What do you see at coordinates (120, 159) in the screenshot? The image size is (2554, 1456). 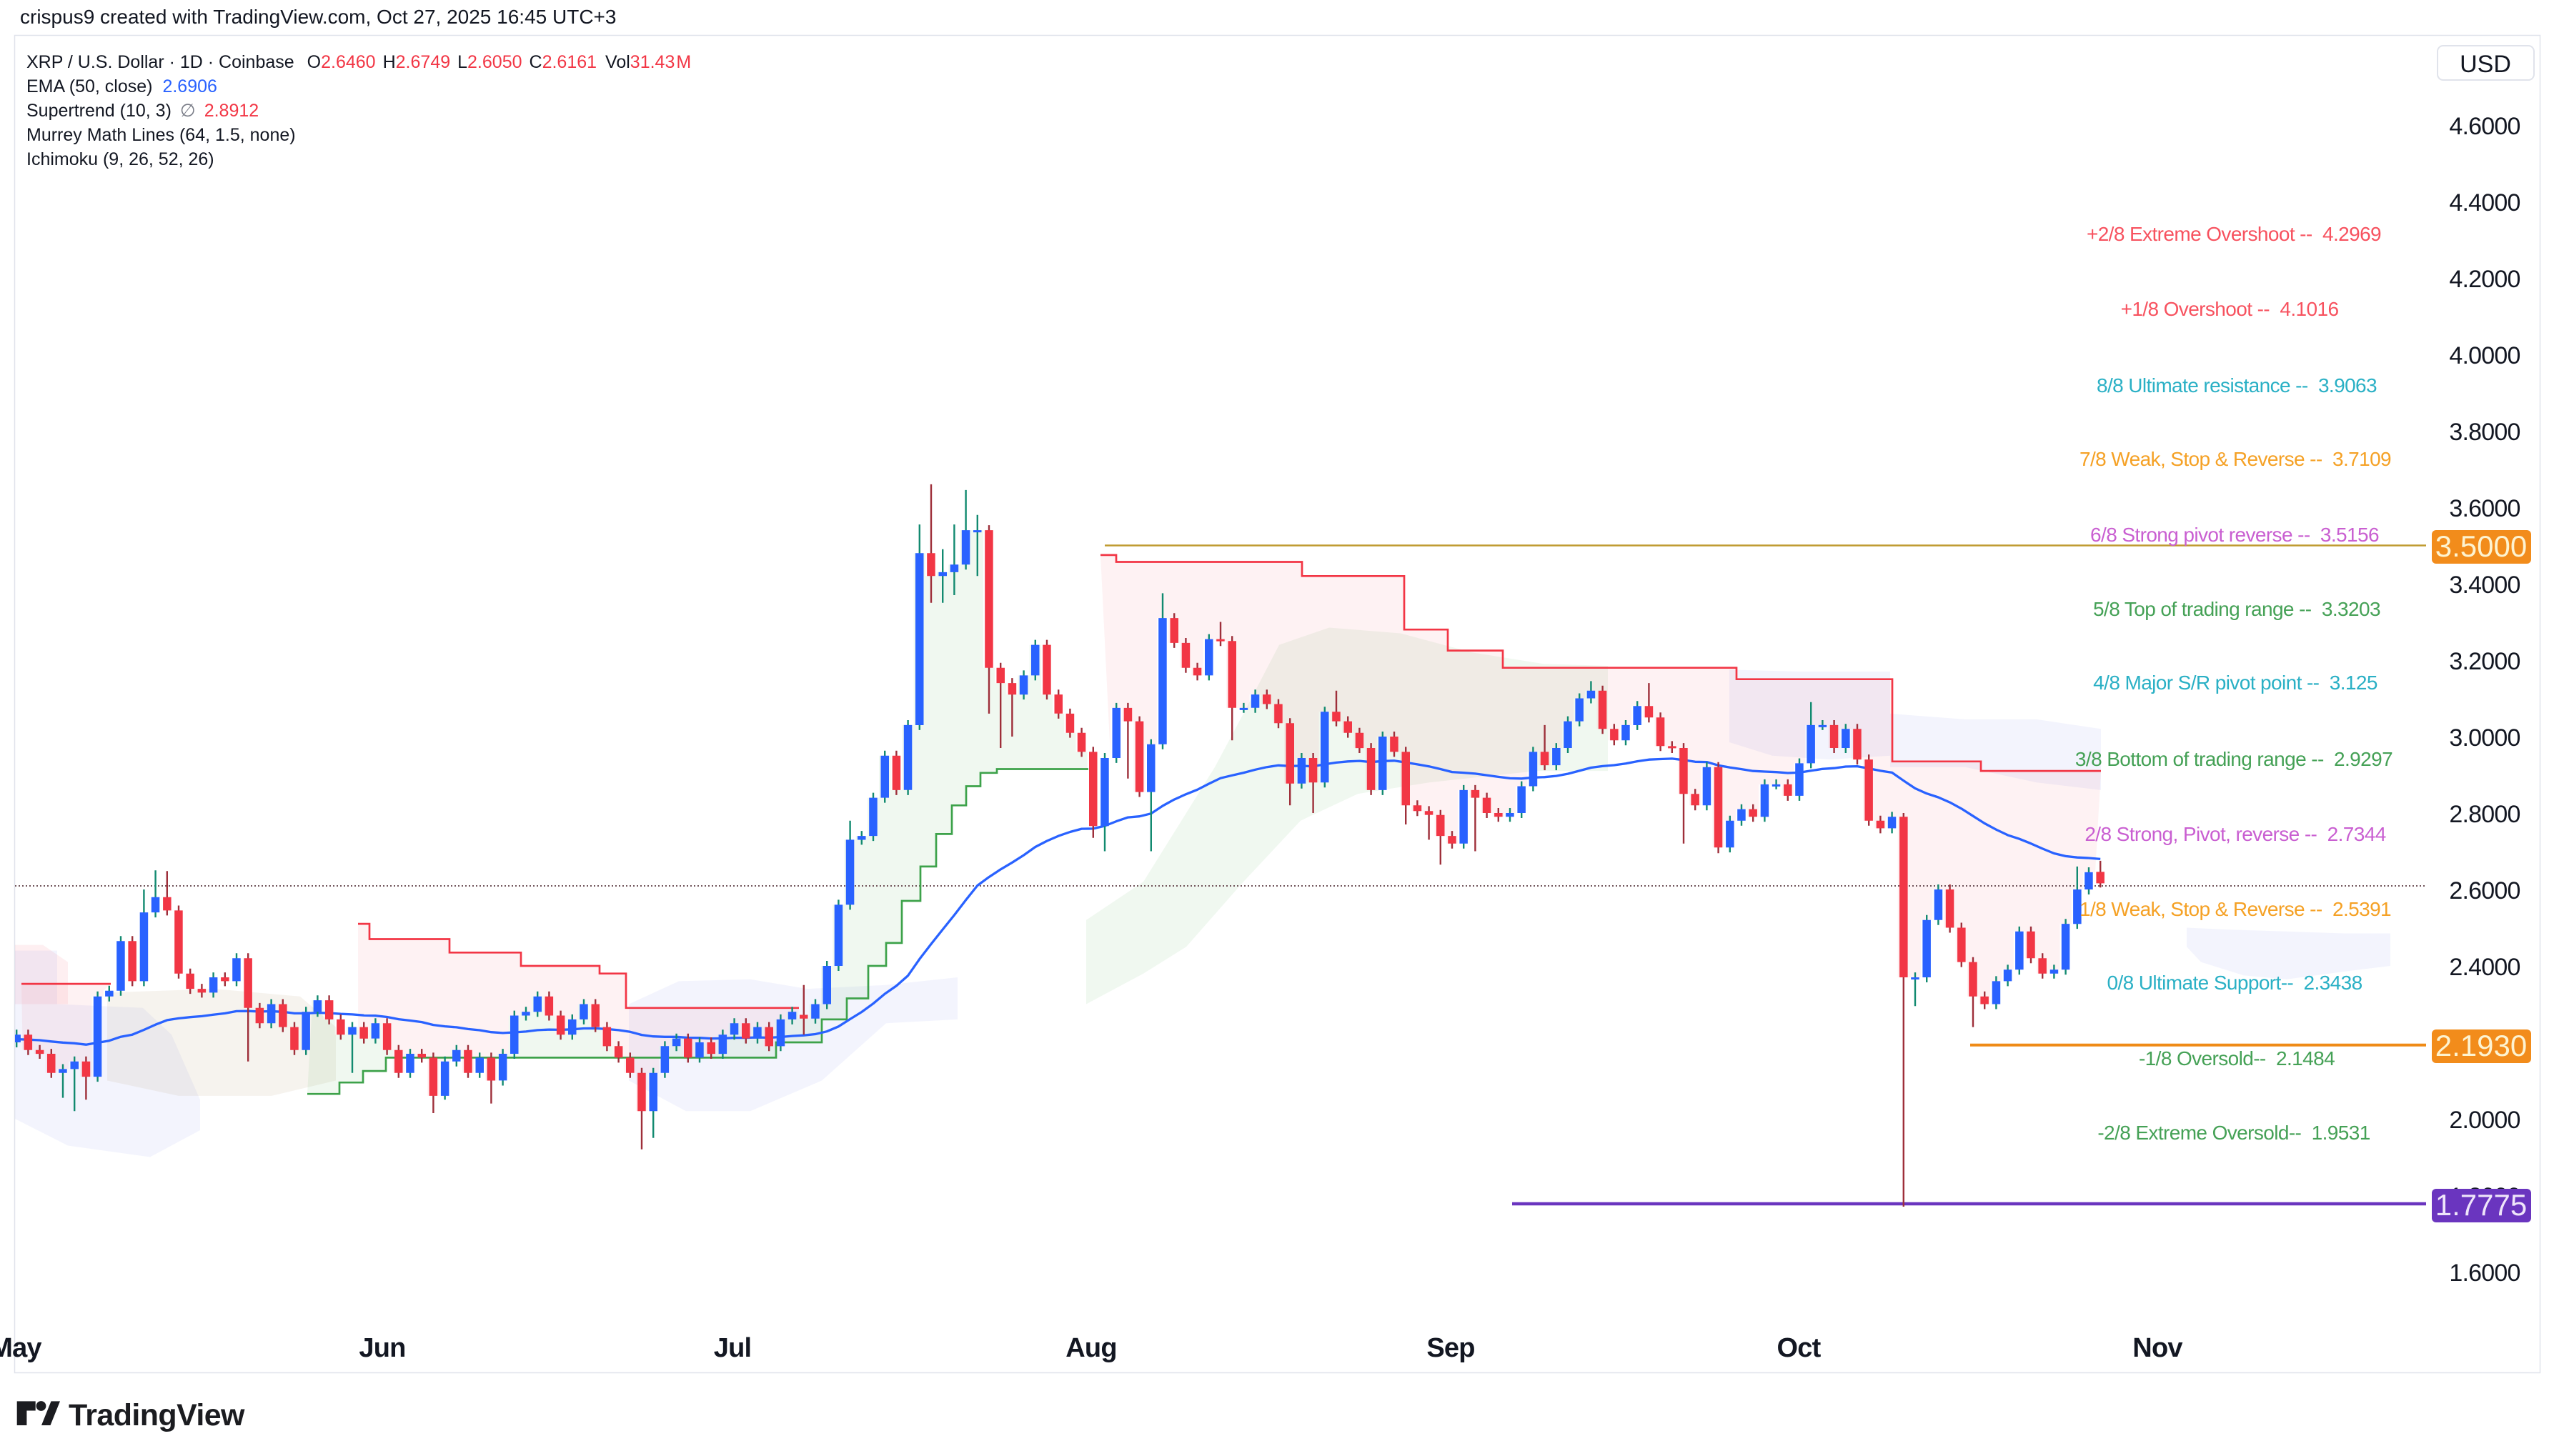 I see `svg-text: Ichimoku (9, 26, 52, 26)` at bounding box center [120, 159].